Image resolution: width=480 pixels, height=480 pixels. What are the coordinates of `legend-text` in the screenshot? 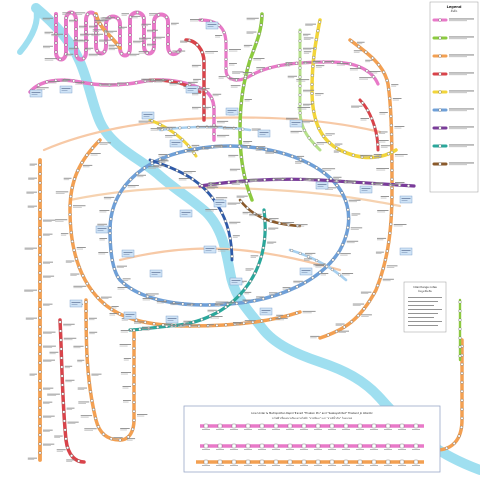 It's located at (461, 163).